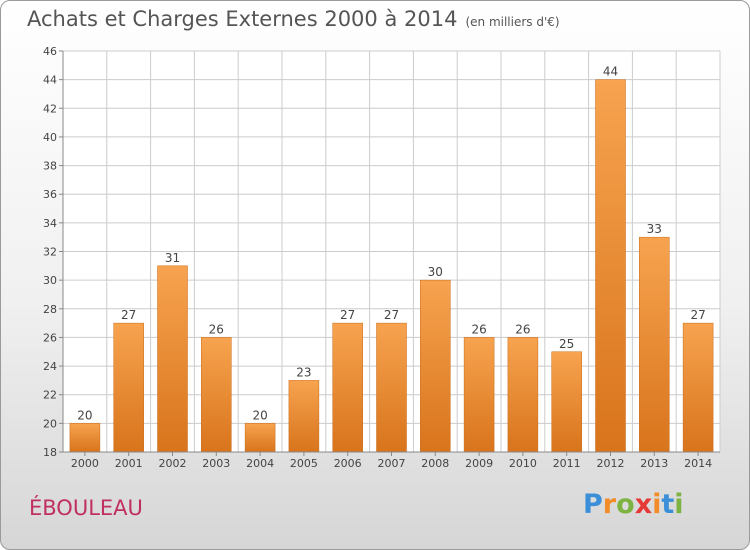  Describe the element at coordinates (392, 463) in the screenshot. I see `x-tick-label: 2007` at that location.